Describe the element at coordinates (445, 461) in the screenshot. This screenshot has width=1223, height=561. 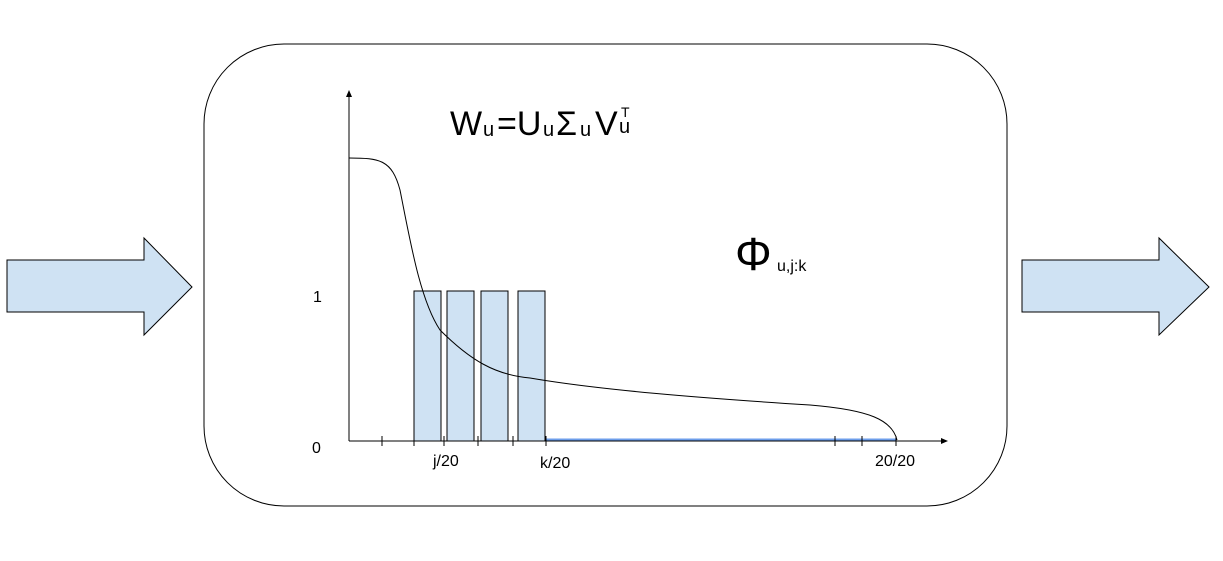
I see `x-label-j: j/20` at that location.